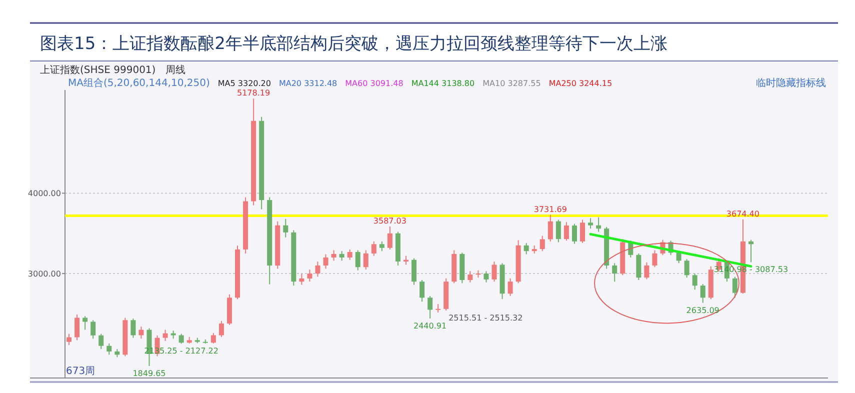  Describe the element at coordinates (703, 310) in the screenshot. I see `annotation: 2635.09` at that location.